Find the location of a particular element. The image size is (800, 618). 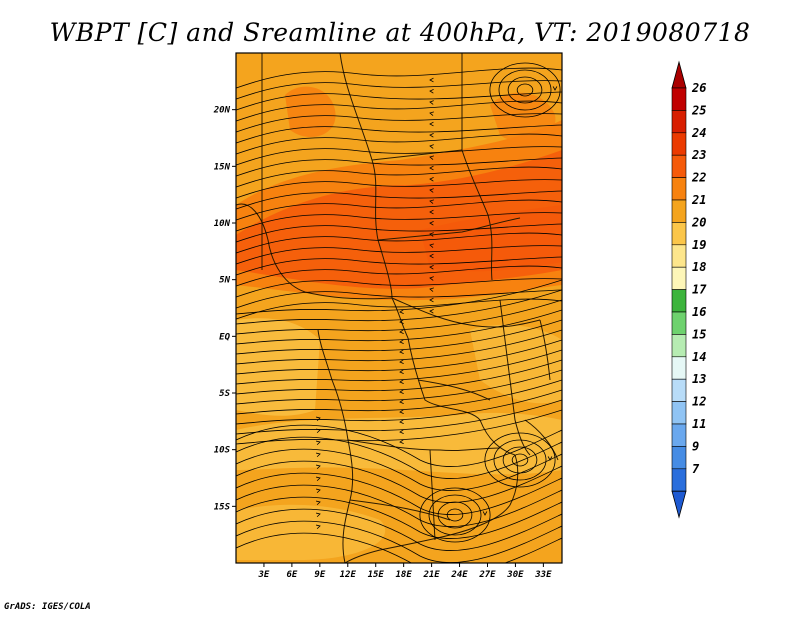

colorbar-label: 19 is located at coordinates (699, 245).